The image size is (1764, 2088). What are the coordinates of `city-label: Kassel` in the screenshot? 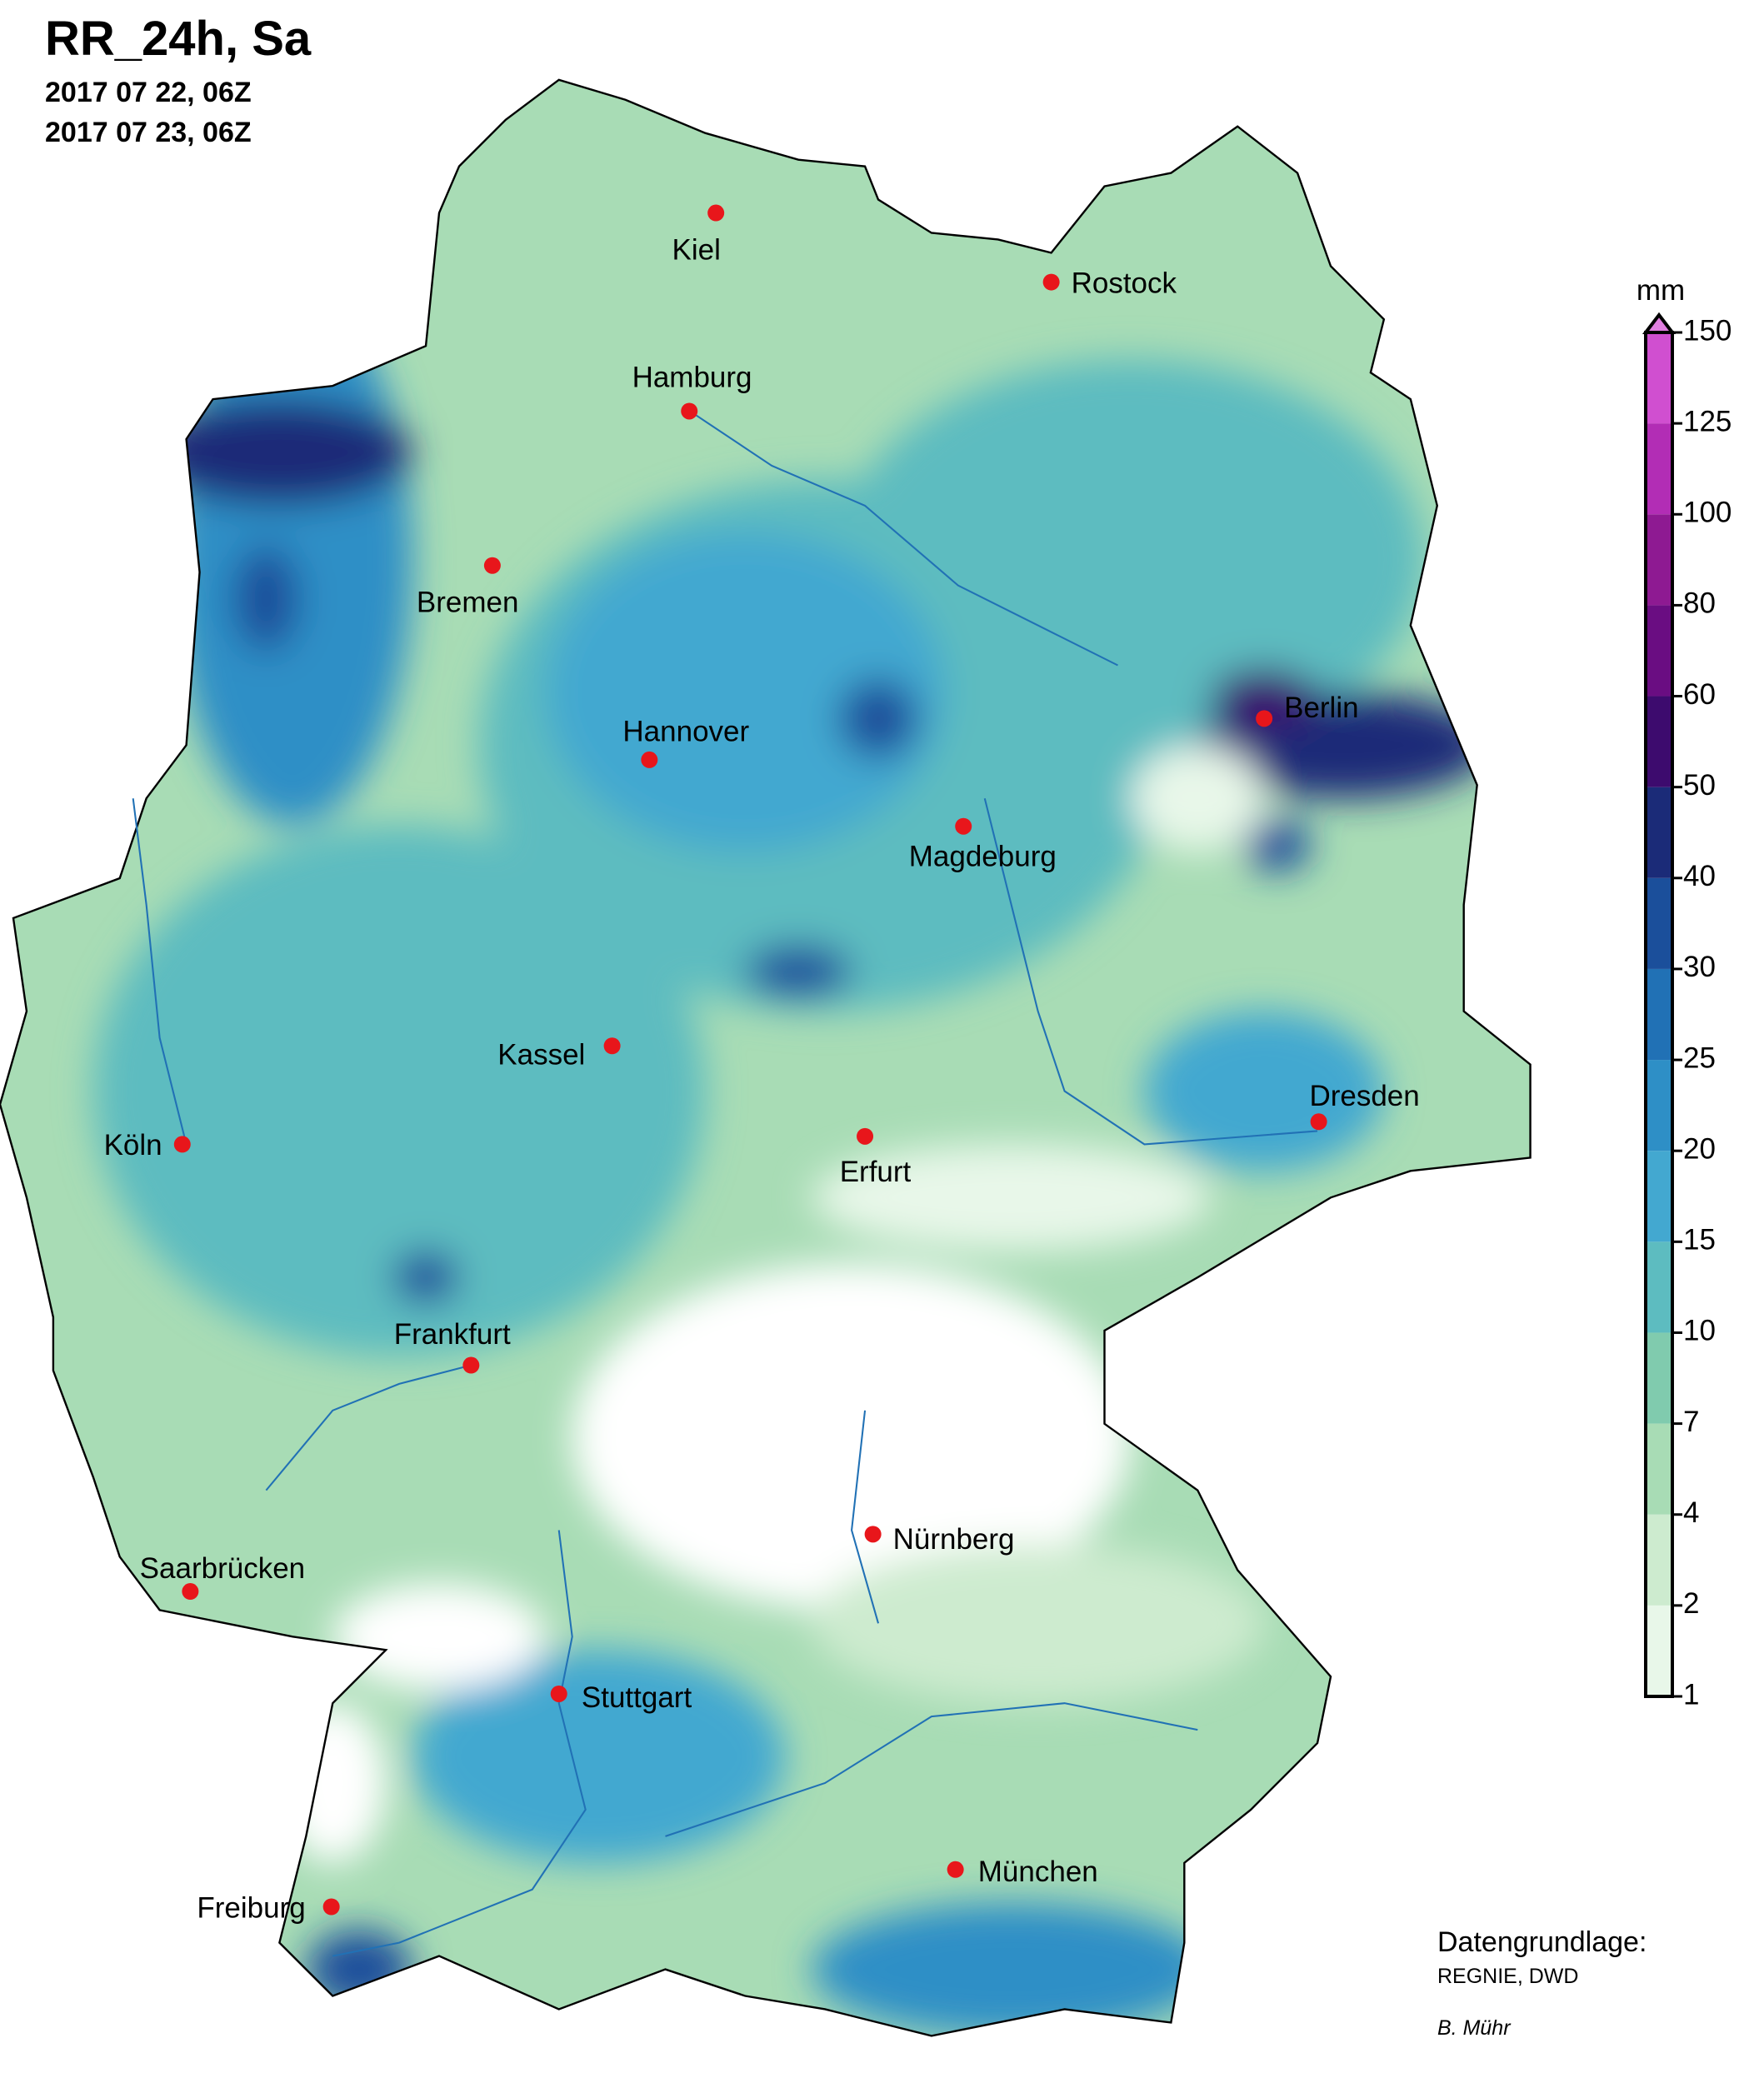 It's located at (541, 1055).